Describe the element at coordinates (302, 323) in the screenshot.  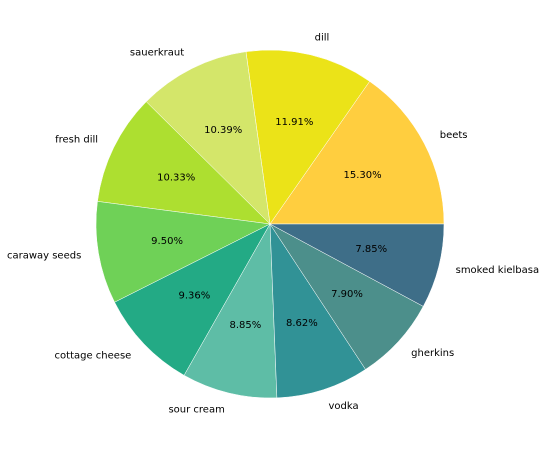
I see `pie-pct-label: 8.62%` at that location.